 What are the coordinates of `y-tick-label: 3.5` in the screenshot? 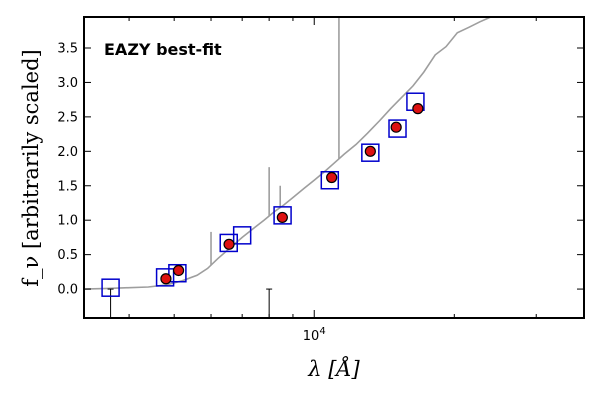 It's located at (67, 48).